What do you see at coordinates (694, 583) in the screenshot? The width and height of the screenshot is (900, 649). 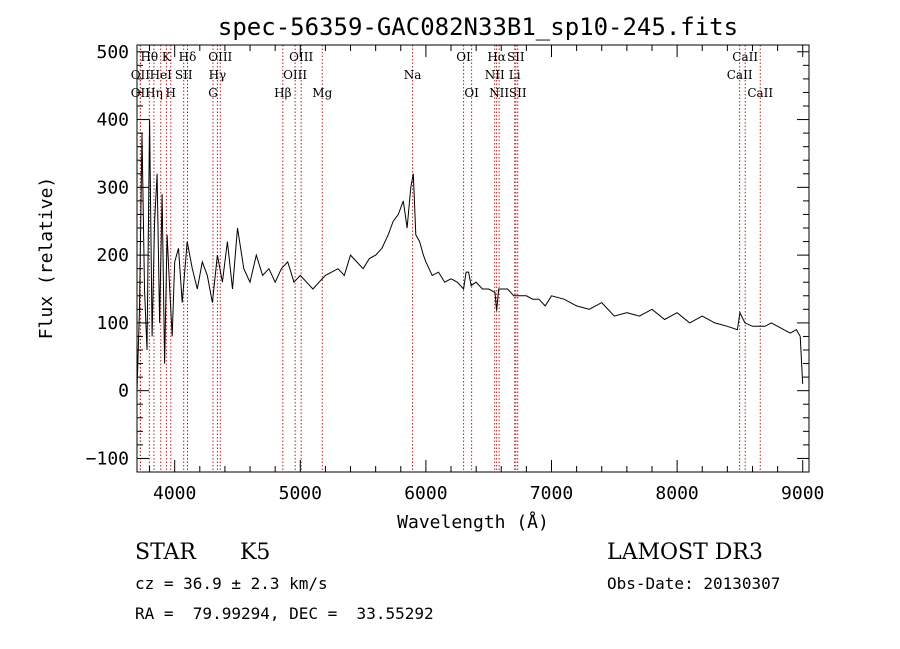 I see `observation-date: Obs-Date: 20130307` at bounding box center [694, 583].